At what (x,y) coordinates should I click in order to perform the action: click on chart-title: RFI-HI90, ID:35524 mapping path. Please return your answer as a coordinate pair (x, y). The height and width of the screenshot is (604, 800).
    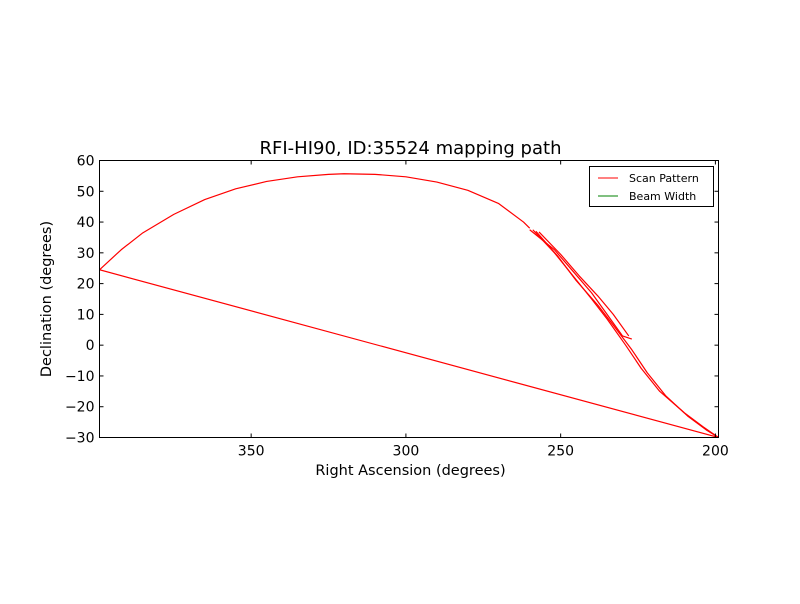
    Looking at the image, I should click on (411, 148).